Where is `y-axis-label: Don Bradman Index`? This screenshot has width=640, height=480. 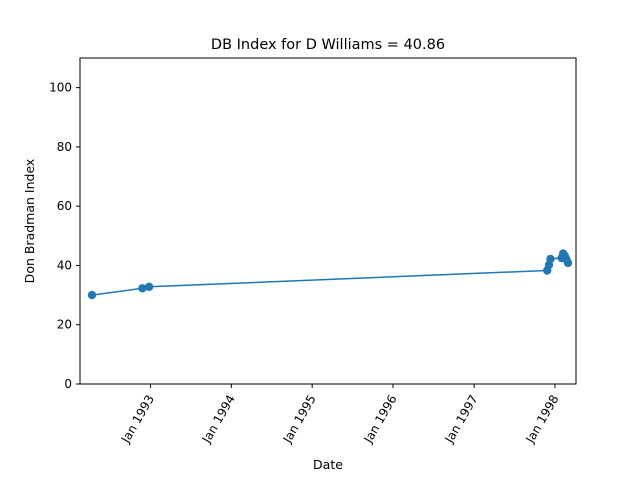 y-axis-label: Don Bradman Index is located at coordinates (29, 221).